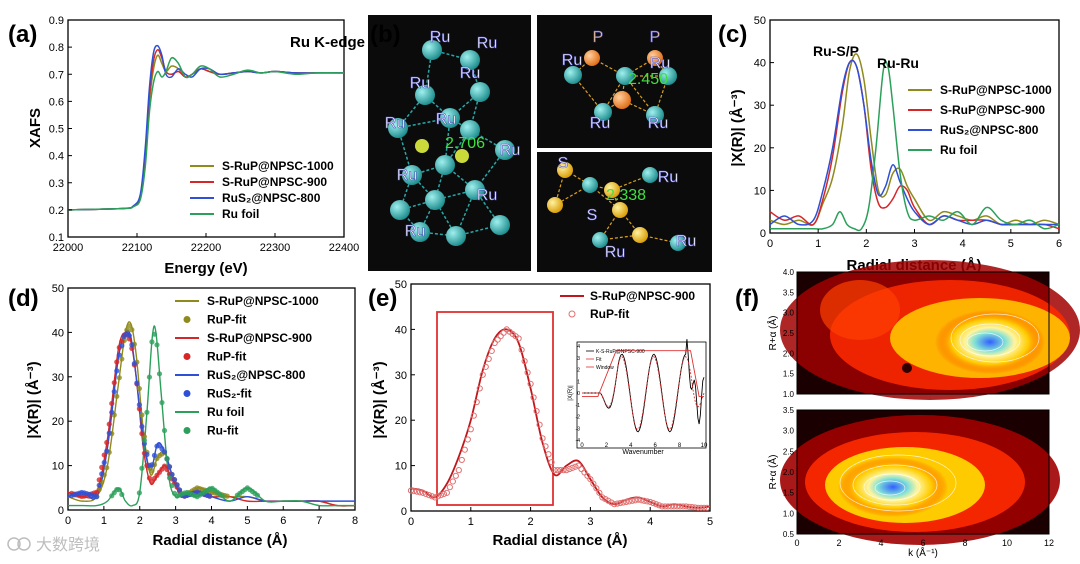 Image resolution: width=1080 pixels, height=564 pixels. What do you see at coordinates (578, 418) in the screenshot?
I see `inset-y-tick-label: -2` at bounding box center [578, 418].